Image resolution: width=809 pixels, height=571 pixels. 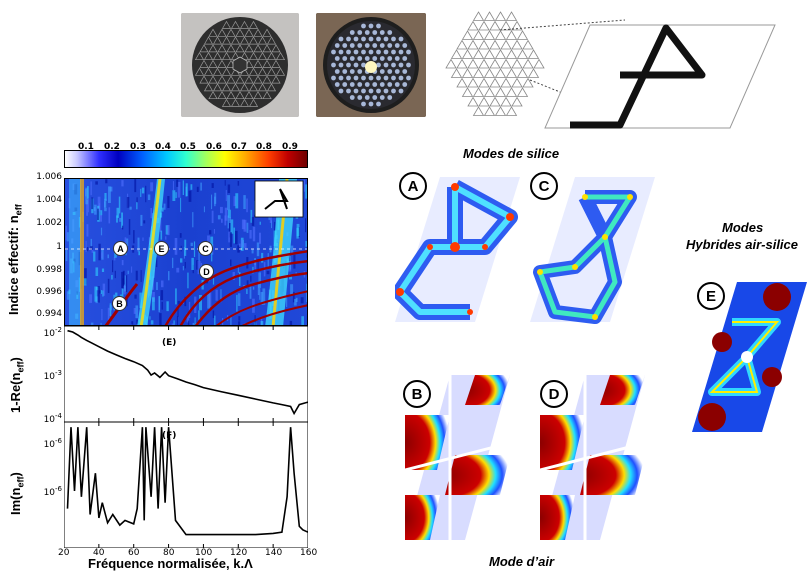 What do you see at coordinates (205, 248) in the screenshot?
I see `marker-c: C` at bounding box center [205, 248].